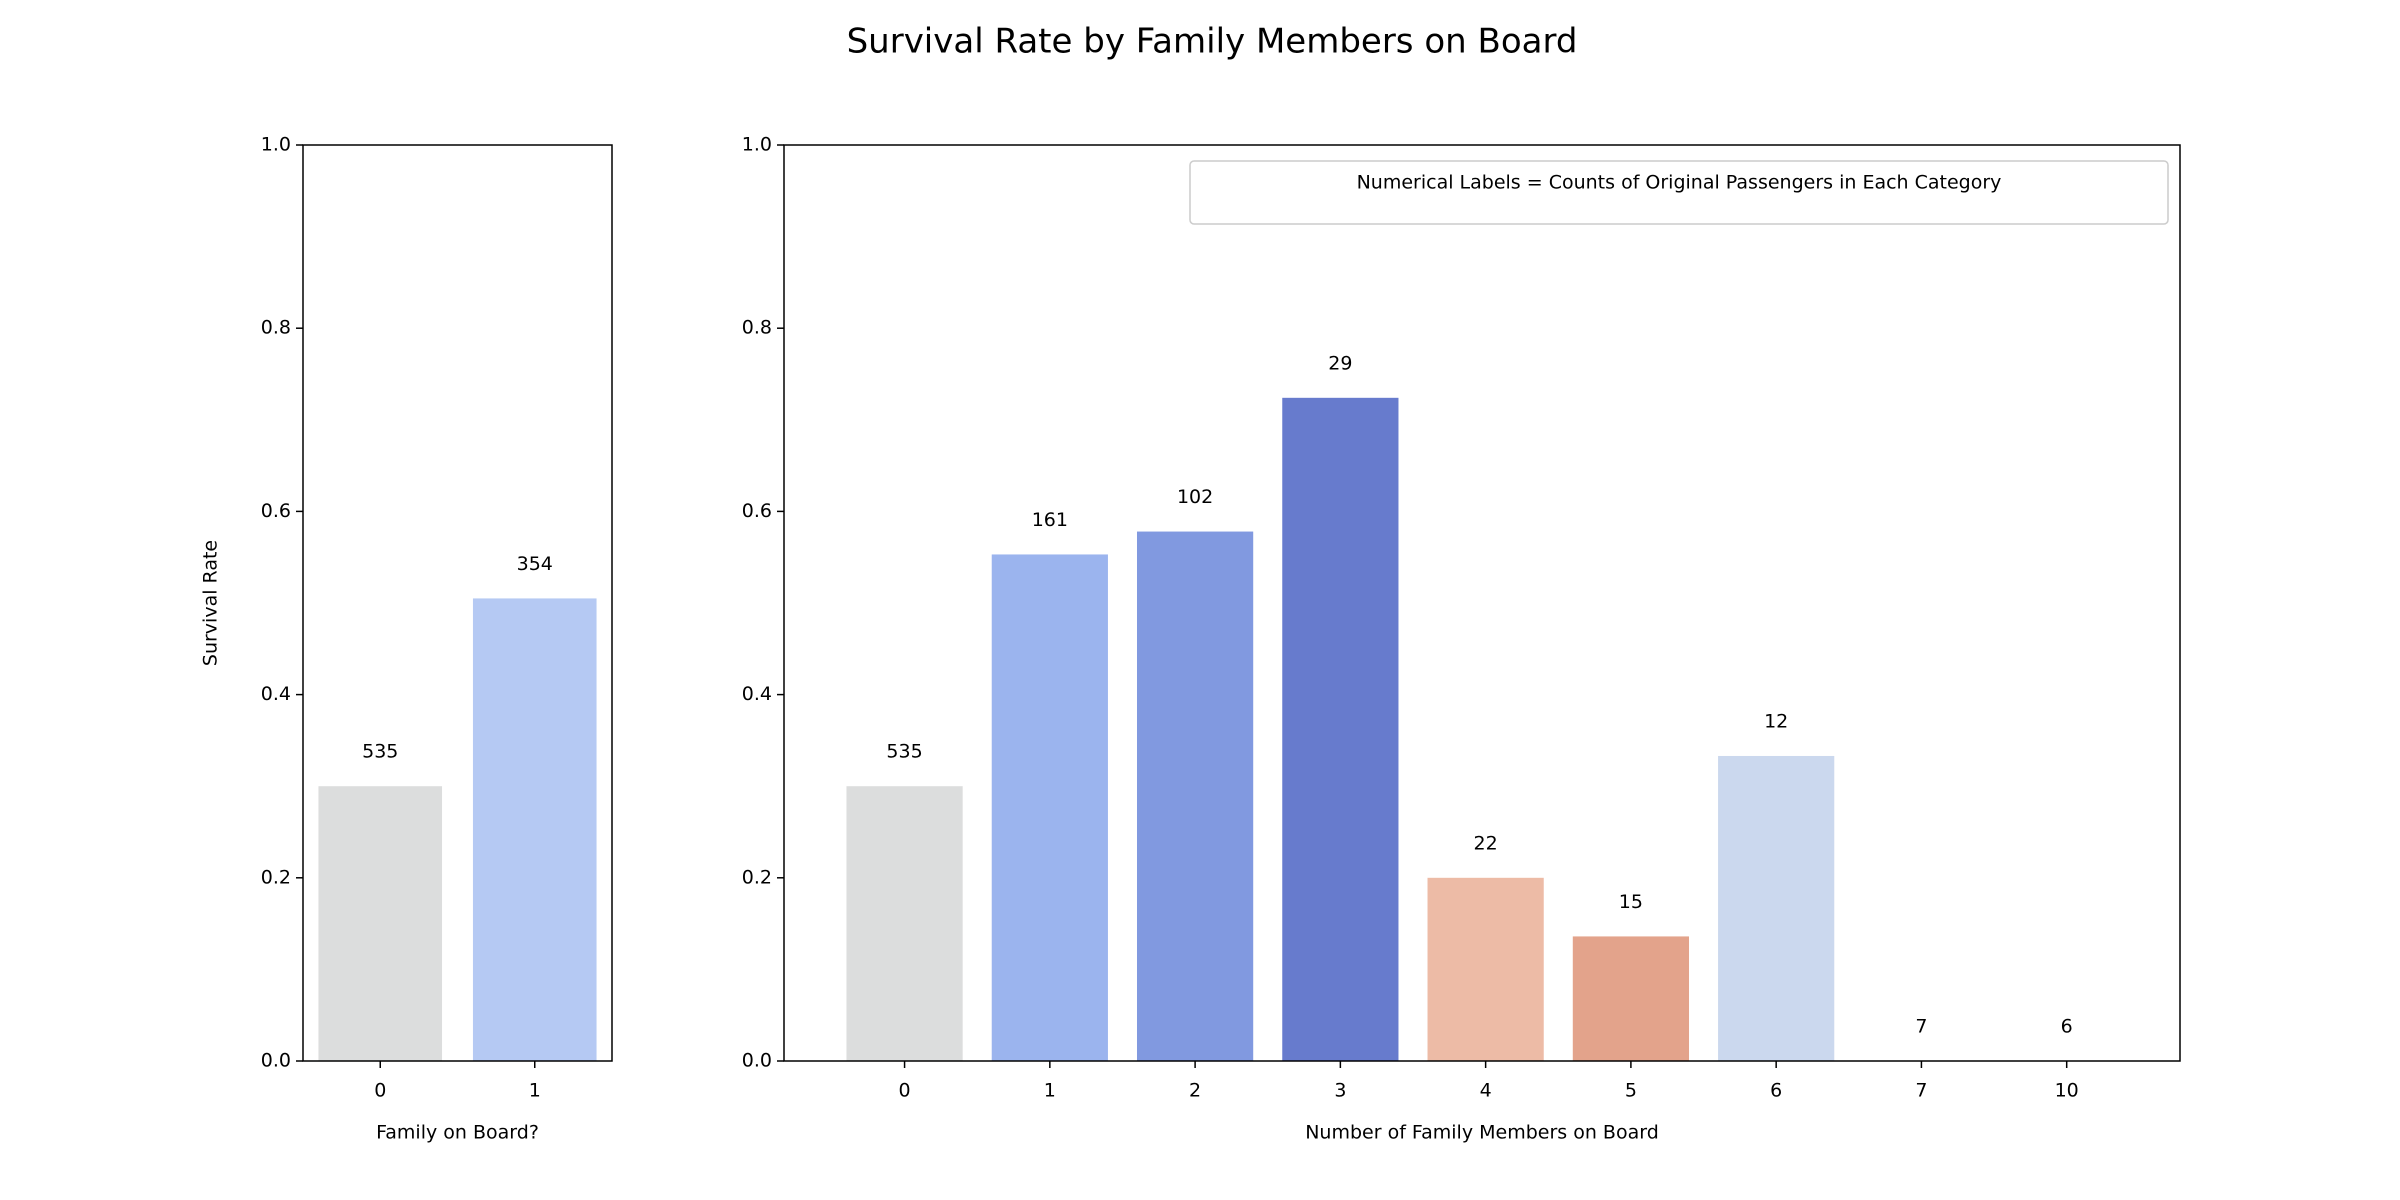 The width and height of the screenshot is (2400, 1200). What do you see at coordinates (1776, 1091) in the screenshot?
I see `x-tick-label: 6` at bounding box center [1776, 1091].